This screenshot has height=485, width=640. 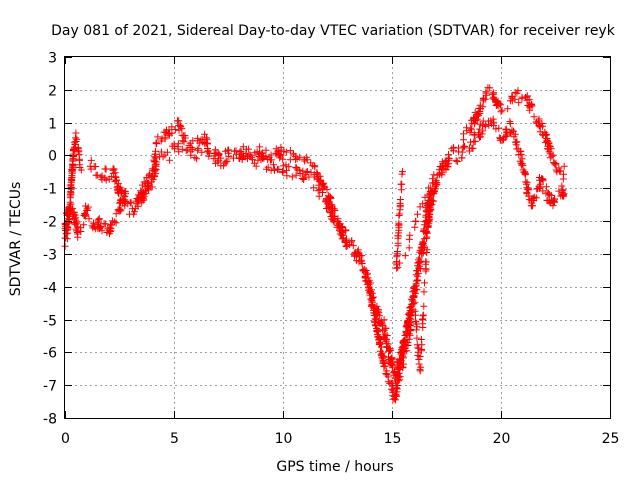 I want to click on x-axis-title: GPS time / hours, so click(x=334, y=467).